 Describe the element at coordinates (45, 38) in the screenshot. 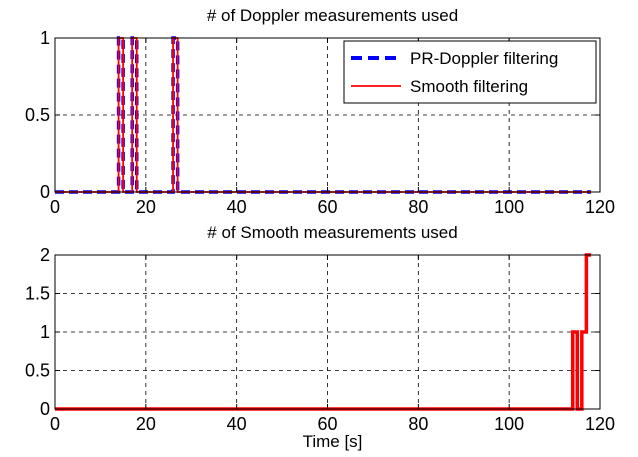

I see `doppler-y-tick-label: 1` at that location.